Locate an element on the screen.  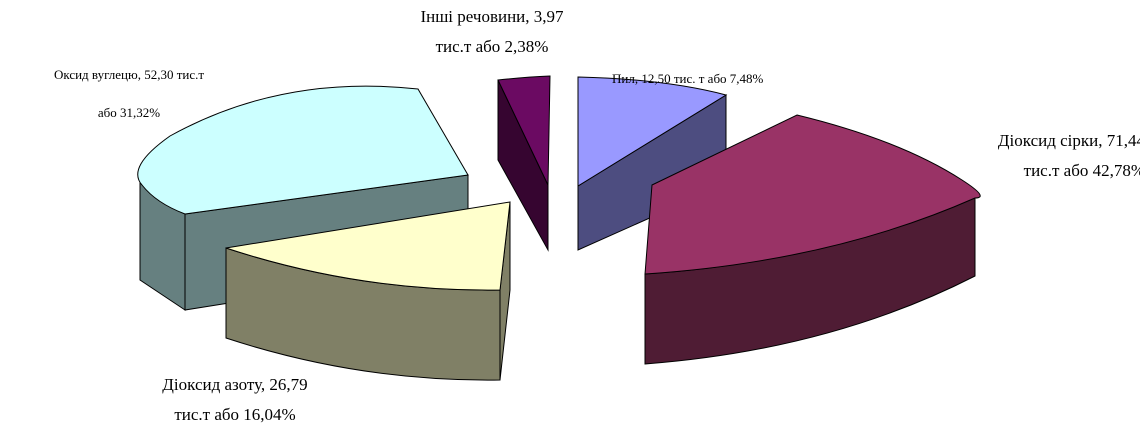
label-so2: Діоксид сірки, 71,44 тис.т або 42,78% is located at coordinates (1037, 156).